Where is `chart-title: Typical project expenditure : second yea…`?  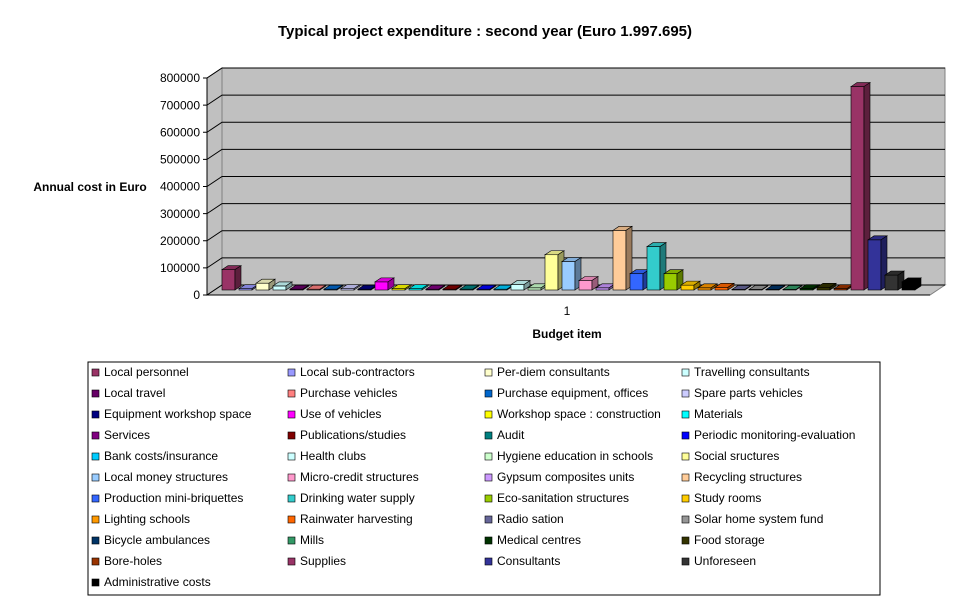
chart-title: Typical project expenditure : second yea… is located at coordinates (485, 31).